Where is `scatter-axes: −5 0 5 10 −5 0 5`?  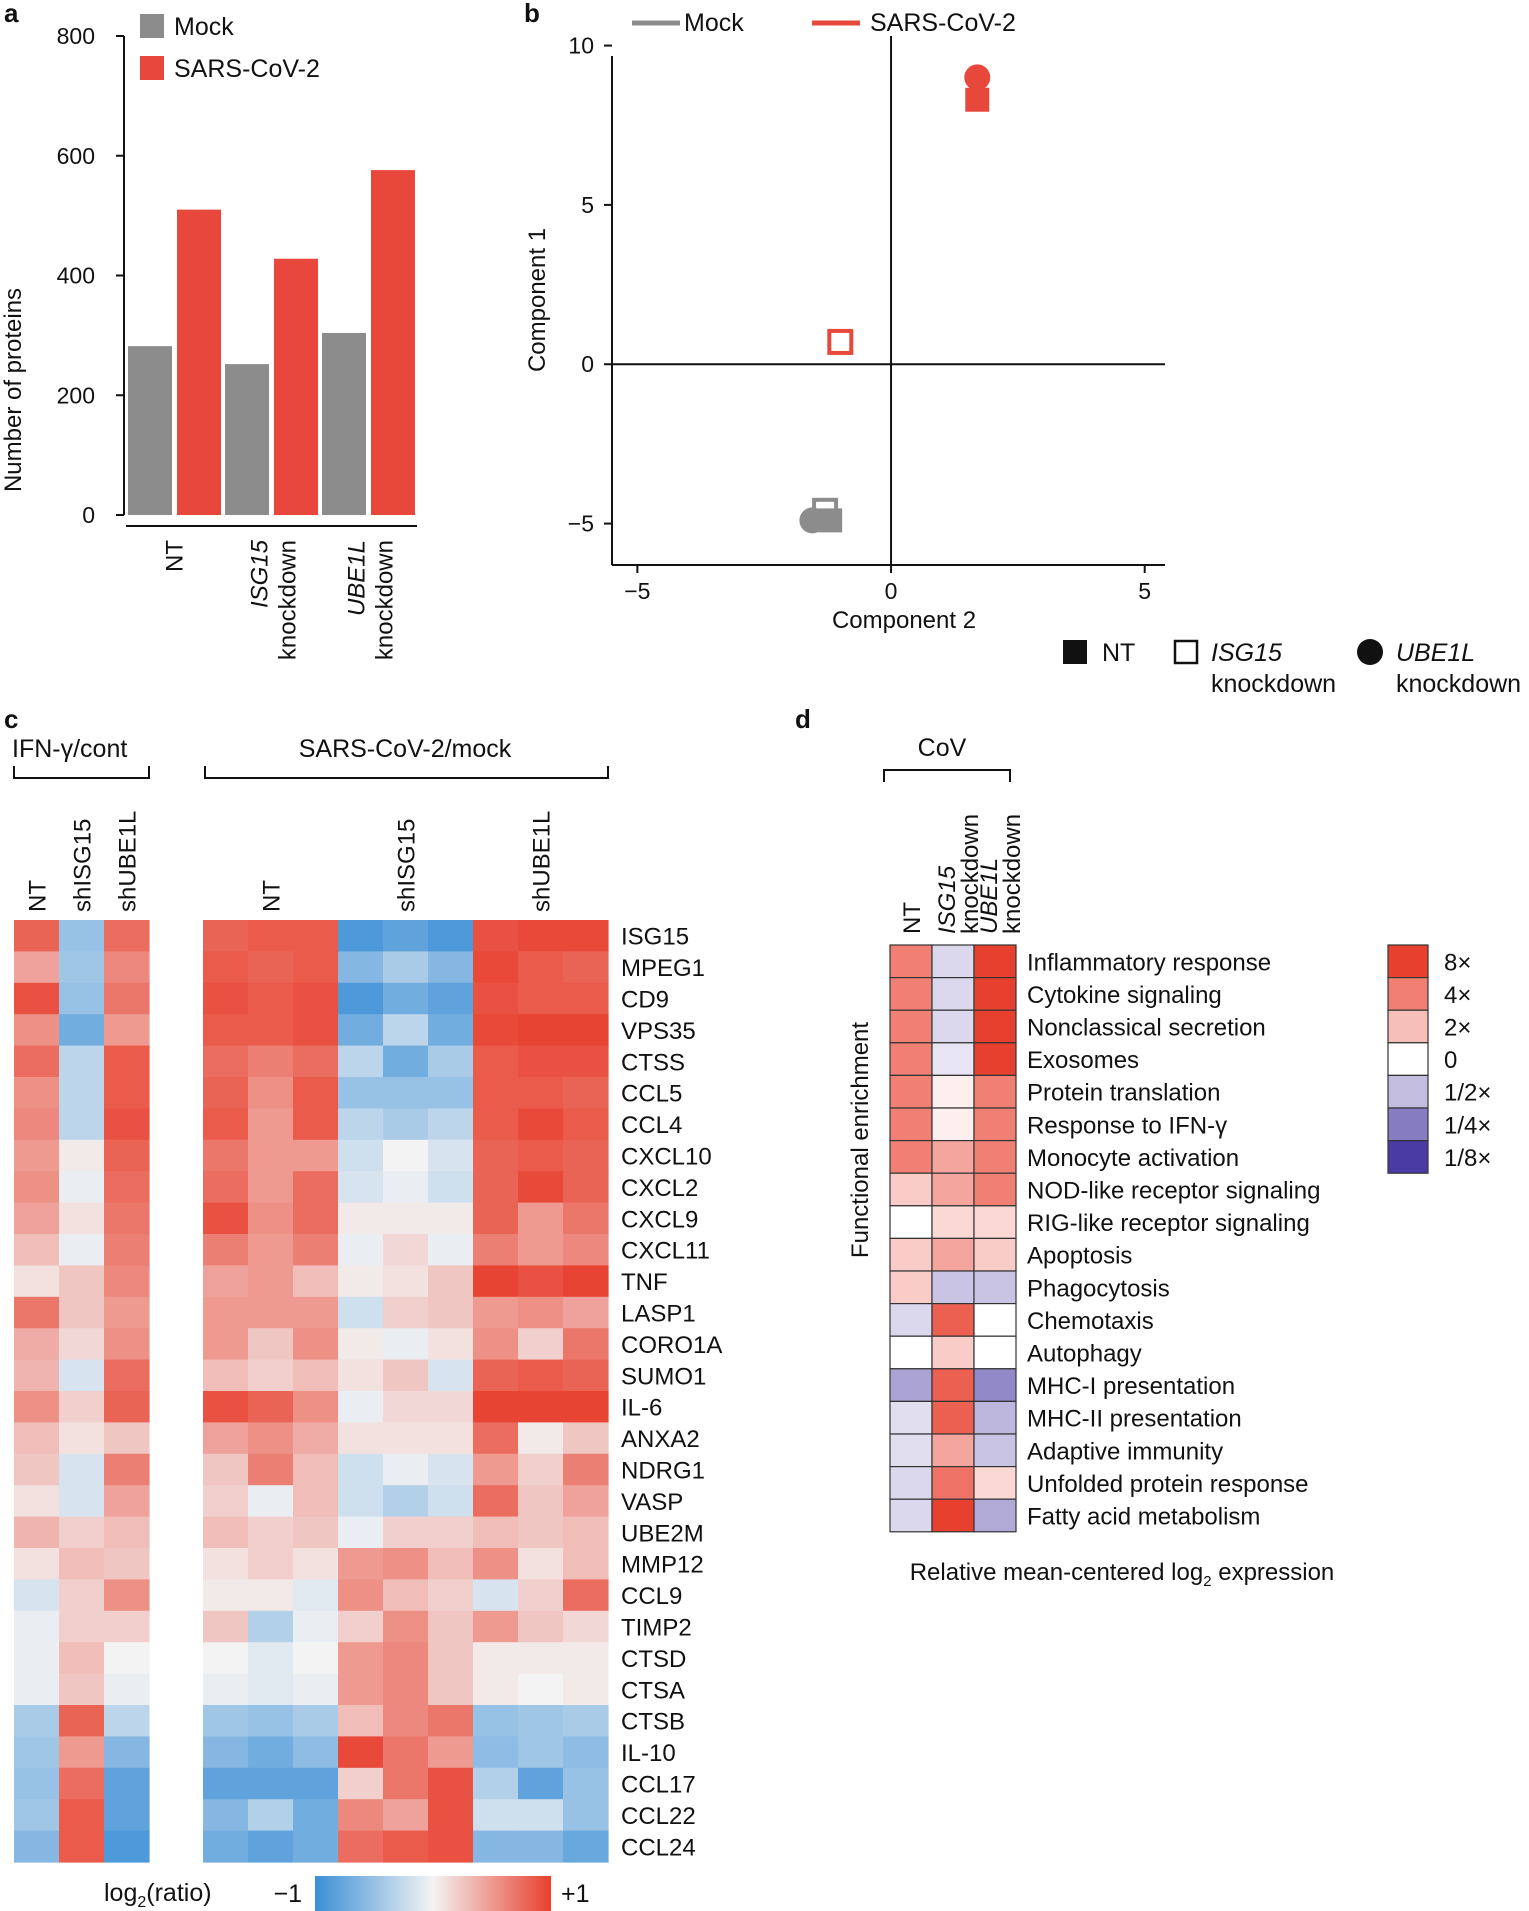 scatter-axes: −5 0 5 10 −5 0 5 is located at coordinates (866, 318).